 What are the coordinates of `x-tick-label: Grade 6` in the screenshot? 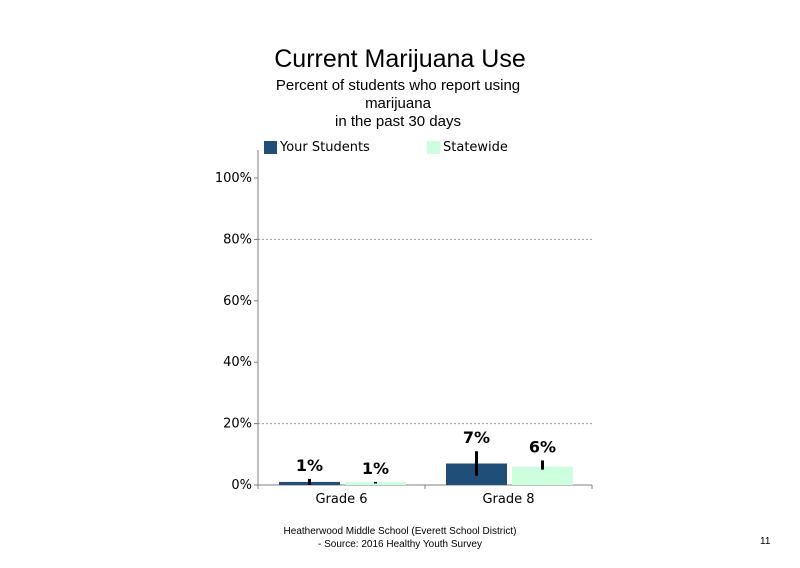 It's located at (341, 499).